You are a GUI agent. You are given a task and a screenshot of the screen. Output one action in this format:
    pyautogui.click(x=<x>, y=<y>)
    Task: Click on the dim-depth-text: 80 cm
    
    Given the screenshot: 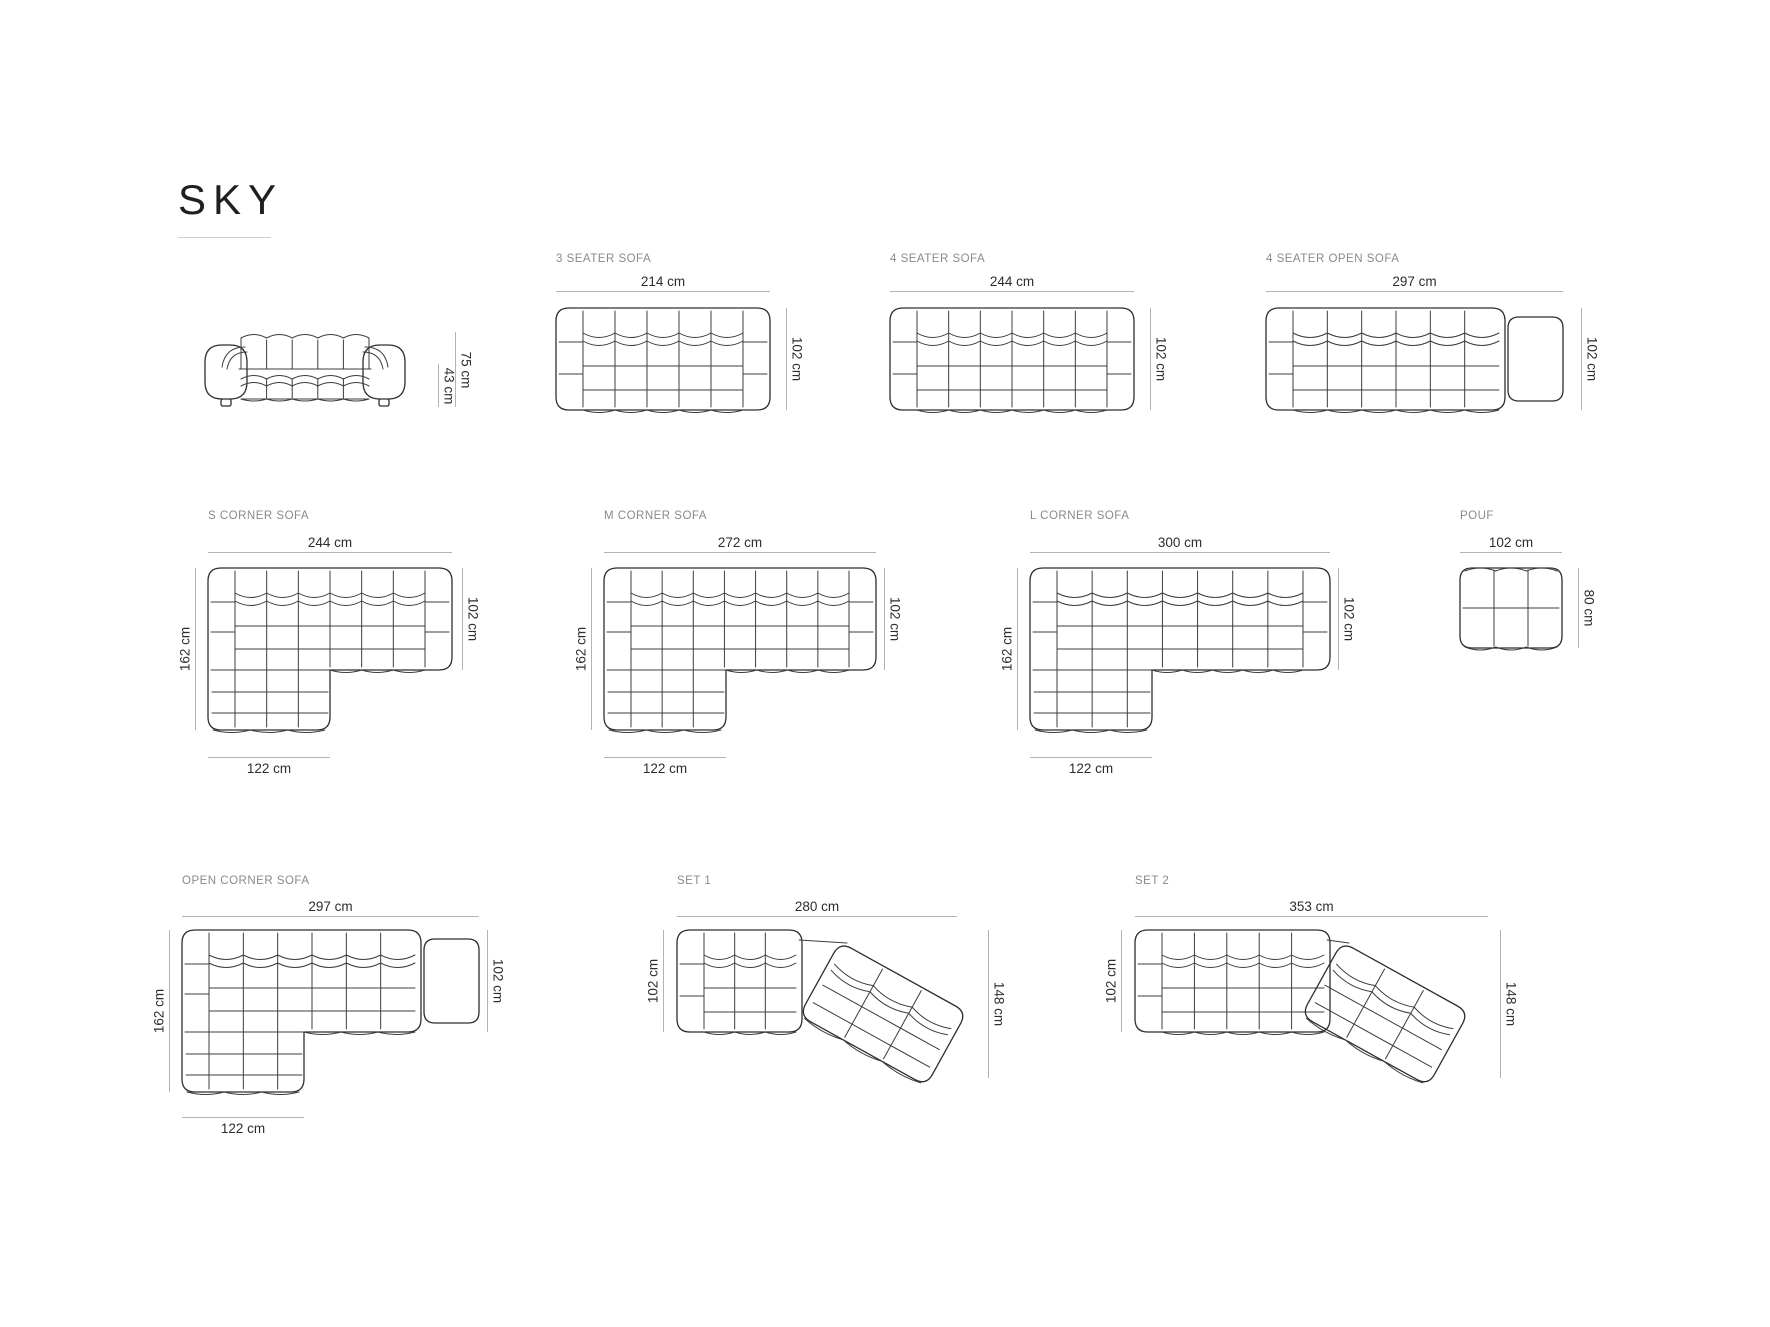 What is the action you would take?
    pyautogui.click(x=1589, y=608)
    